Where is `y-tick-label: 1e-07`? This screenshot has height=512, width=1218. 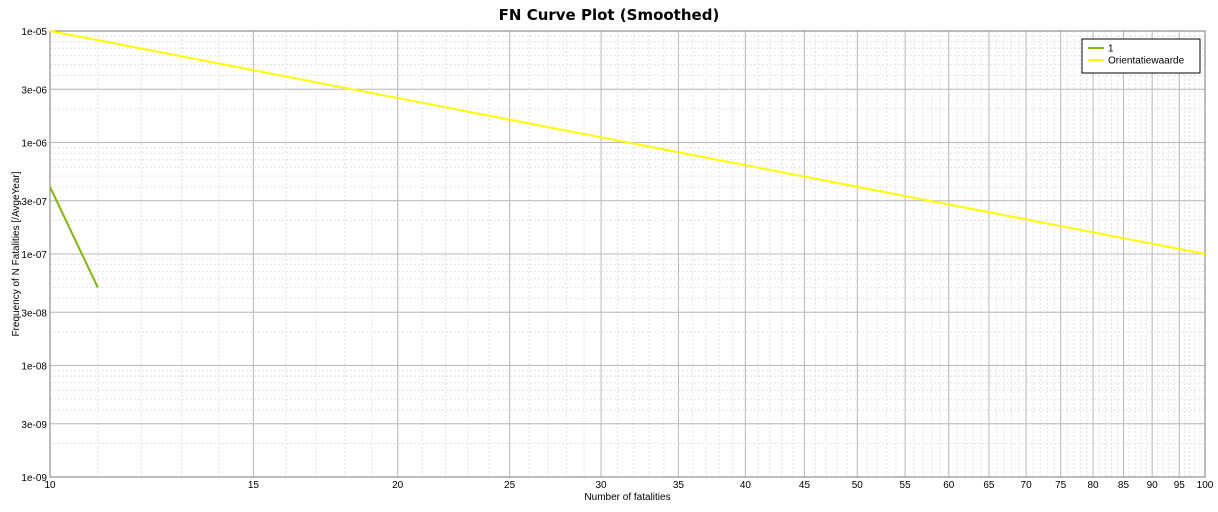
y-tick-label: 1e-07 is located at coordinates (34, 255).